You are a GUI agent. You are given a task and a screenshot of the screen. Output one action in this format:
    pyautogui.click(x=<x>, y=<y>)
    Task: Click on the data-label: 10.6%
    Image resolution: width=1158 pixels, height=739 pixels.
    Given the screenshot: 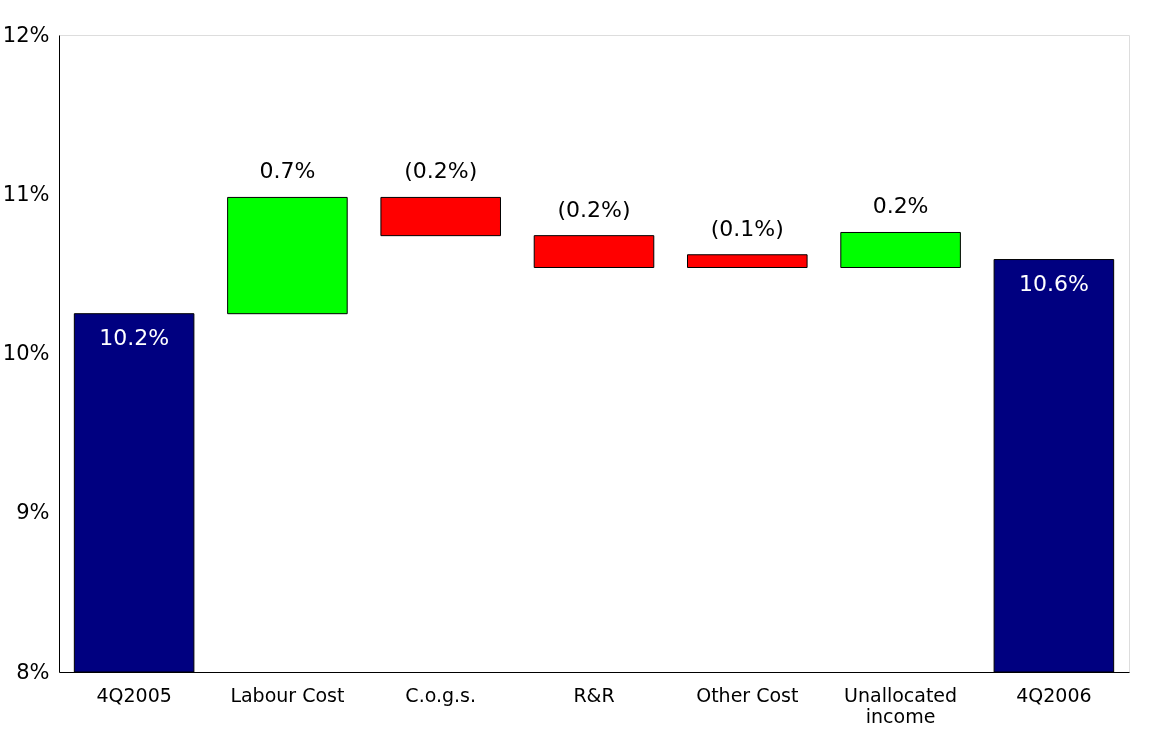 What is the action you would take?
    pyautogui.click(x=1053, y=283)
    